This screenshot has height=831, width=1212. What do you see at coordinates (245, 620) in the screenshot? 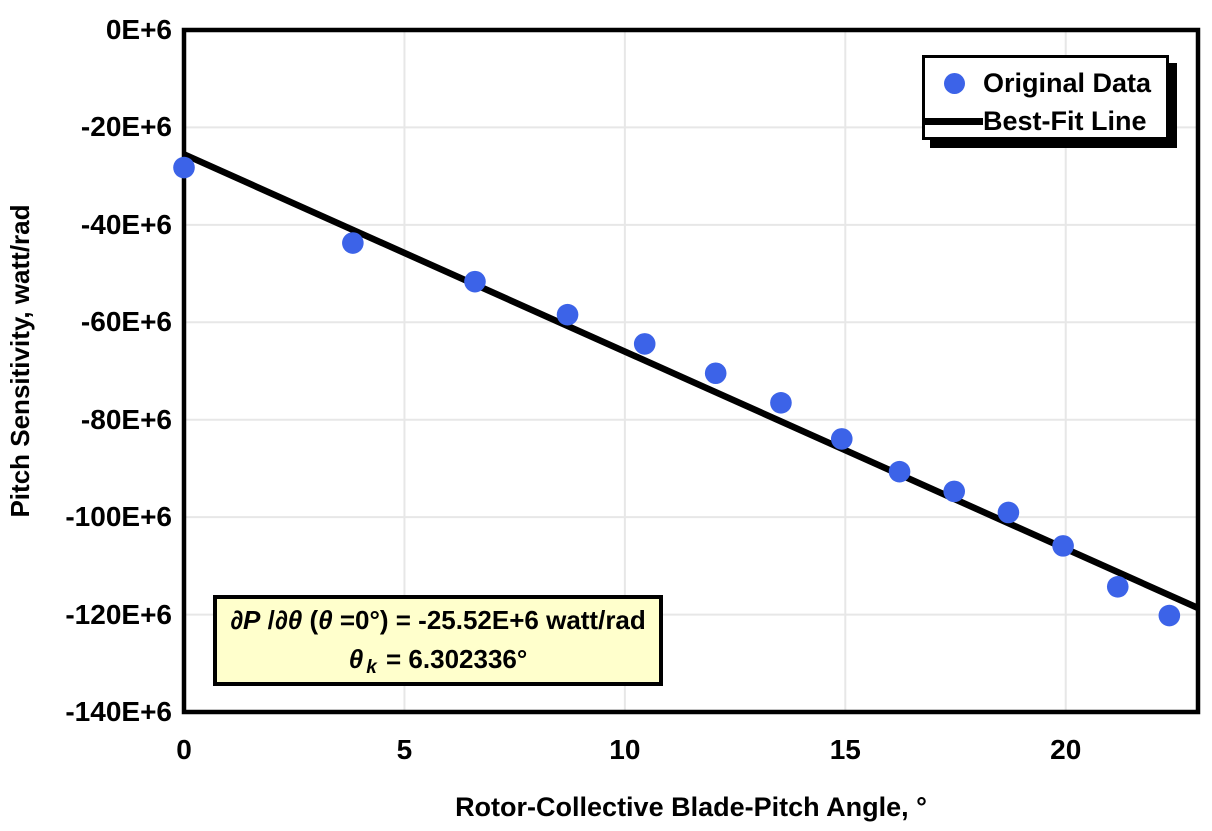
I see `annotation-text-segment: ∂P` at bounding box center [245, 620].